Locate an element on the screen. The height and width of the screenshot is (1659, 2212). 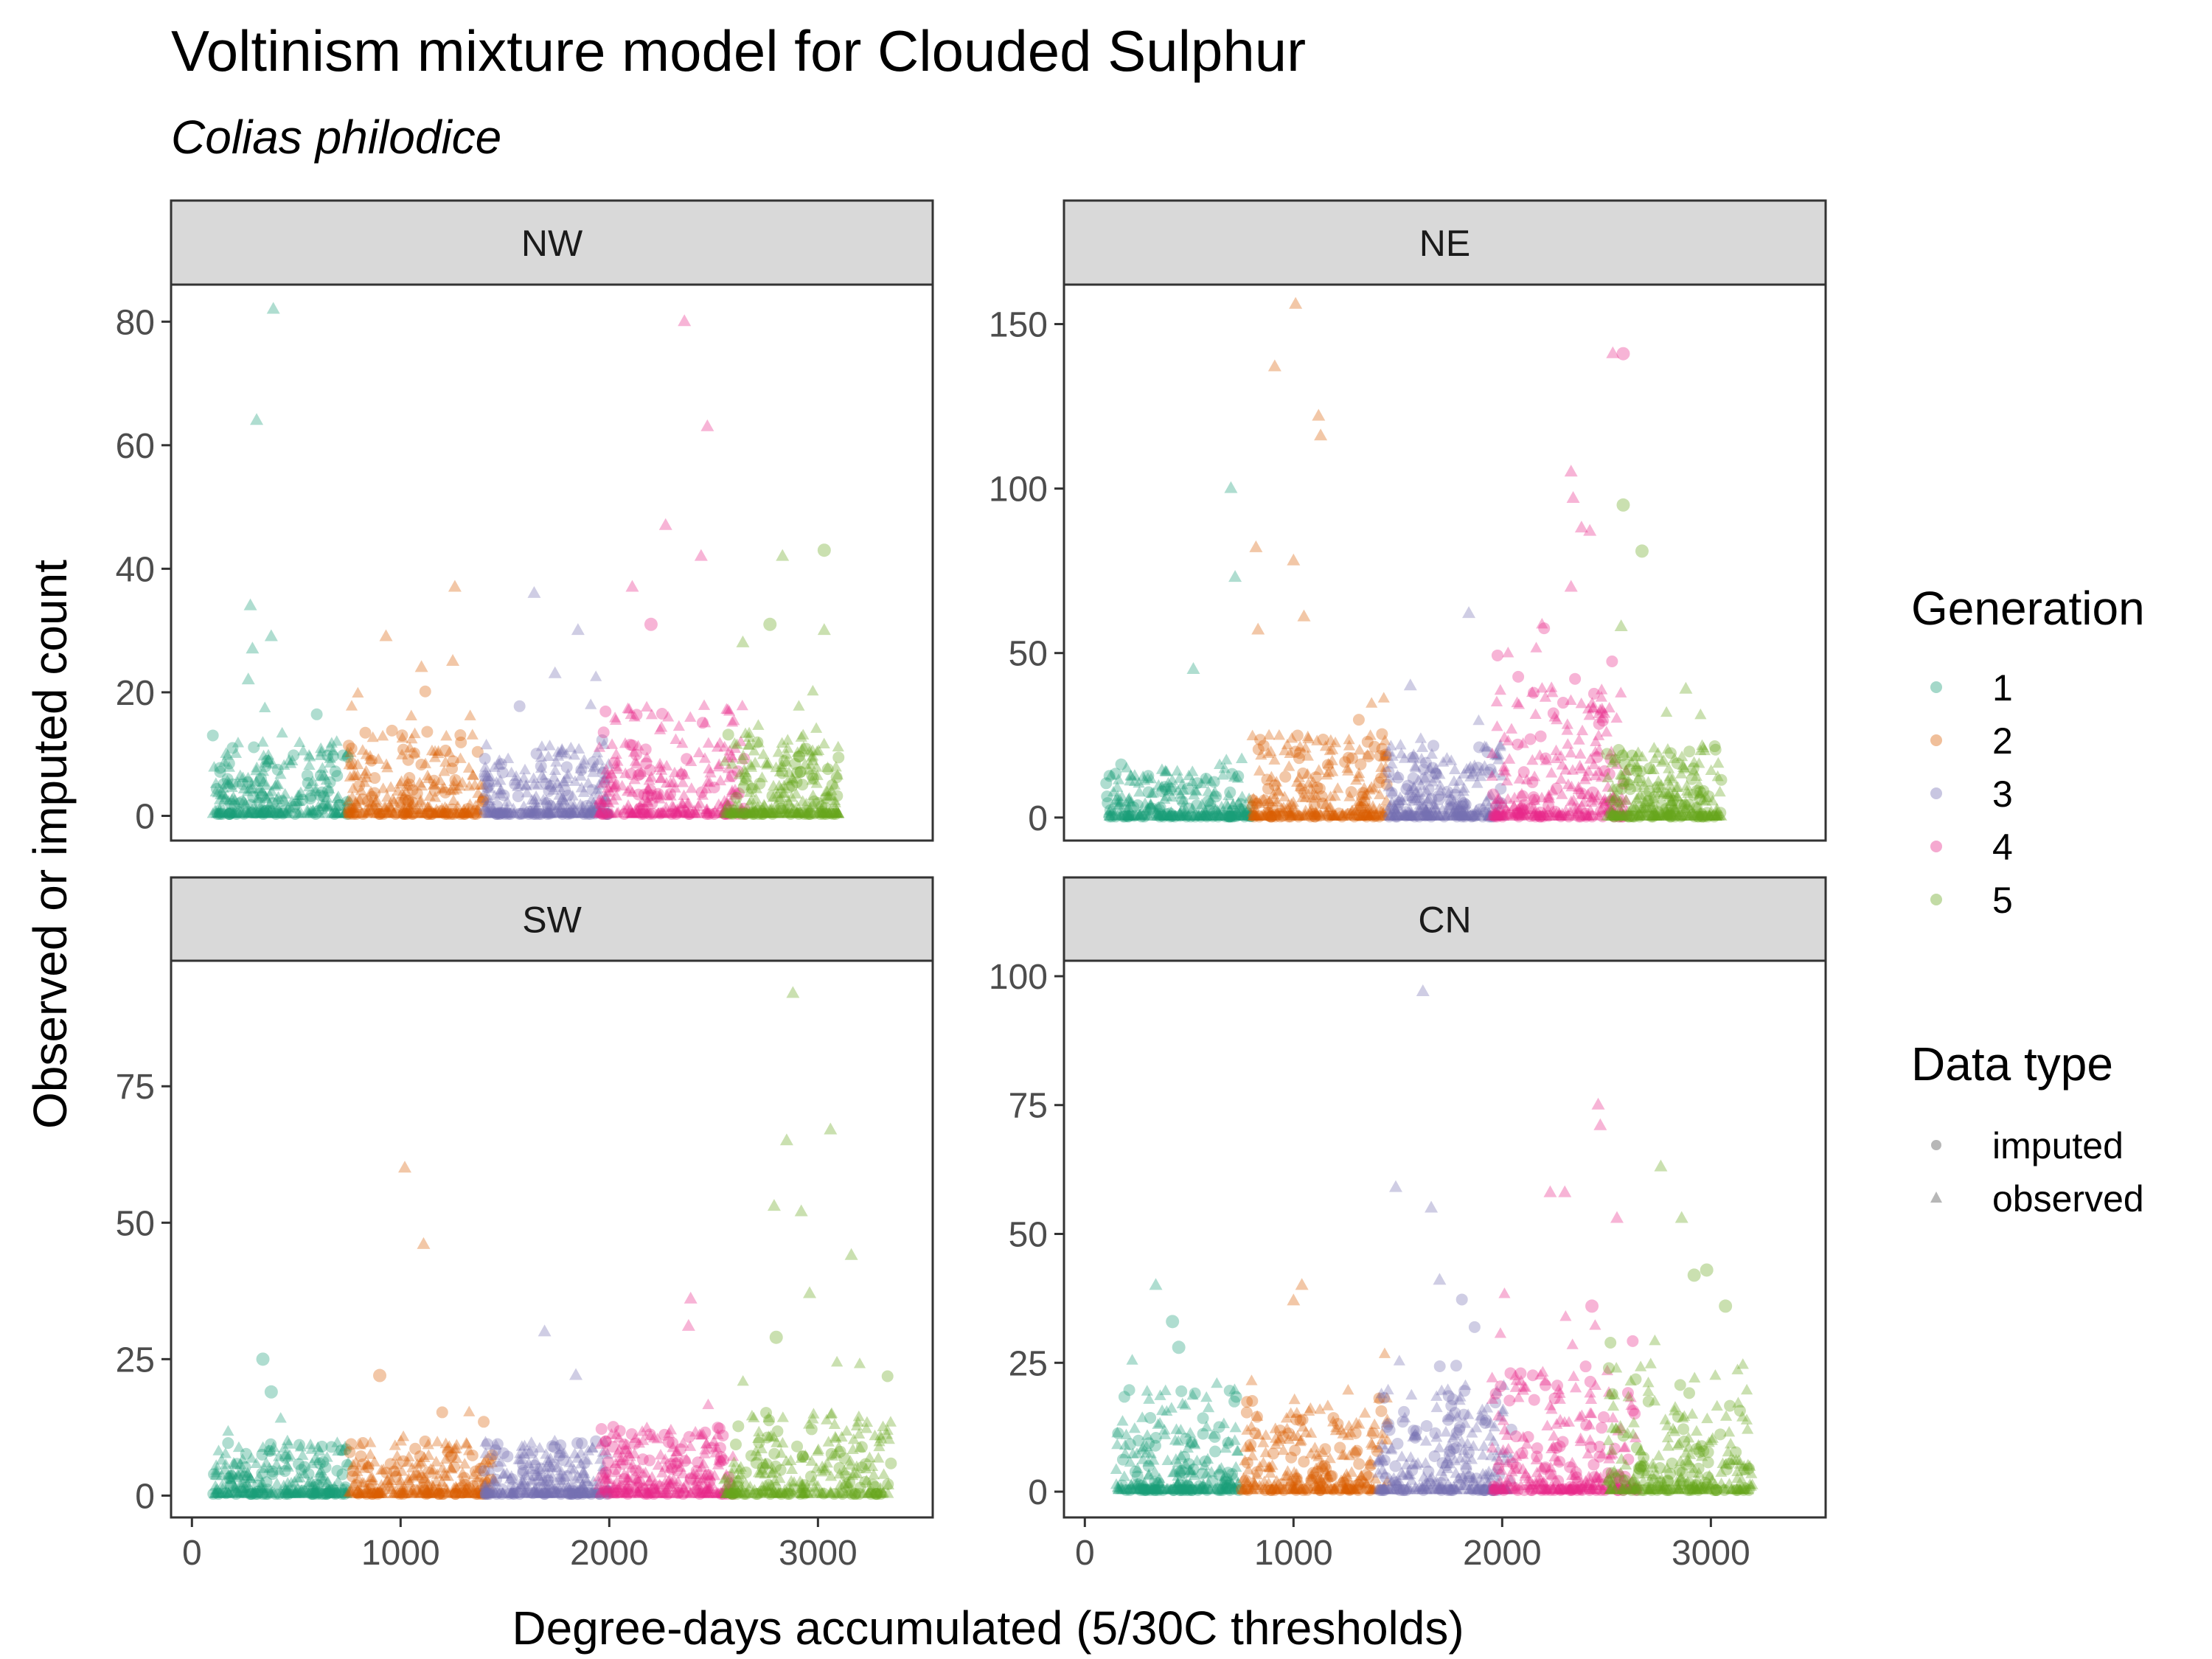
facet-strip-label: NW is located at coordinates (552, 243).